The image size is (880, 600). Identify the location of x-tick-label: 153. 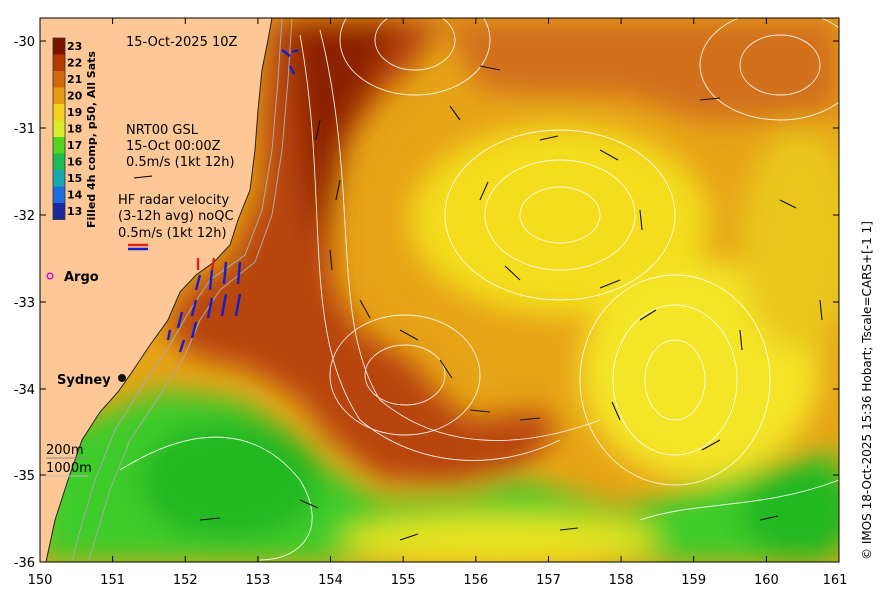
(257, 580).